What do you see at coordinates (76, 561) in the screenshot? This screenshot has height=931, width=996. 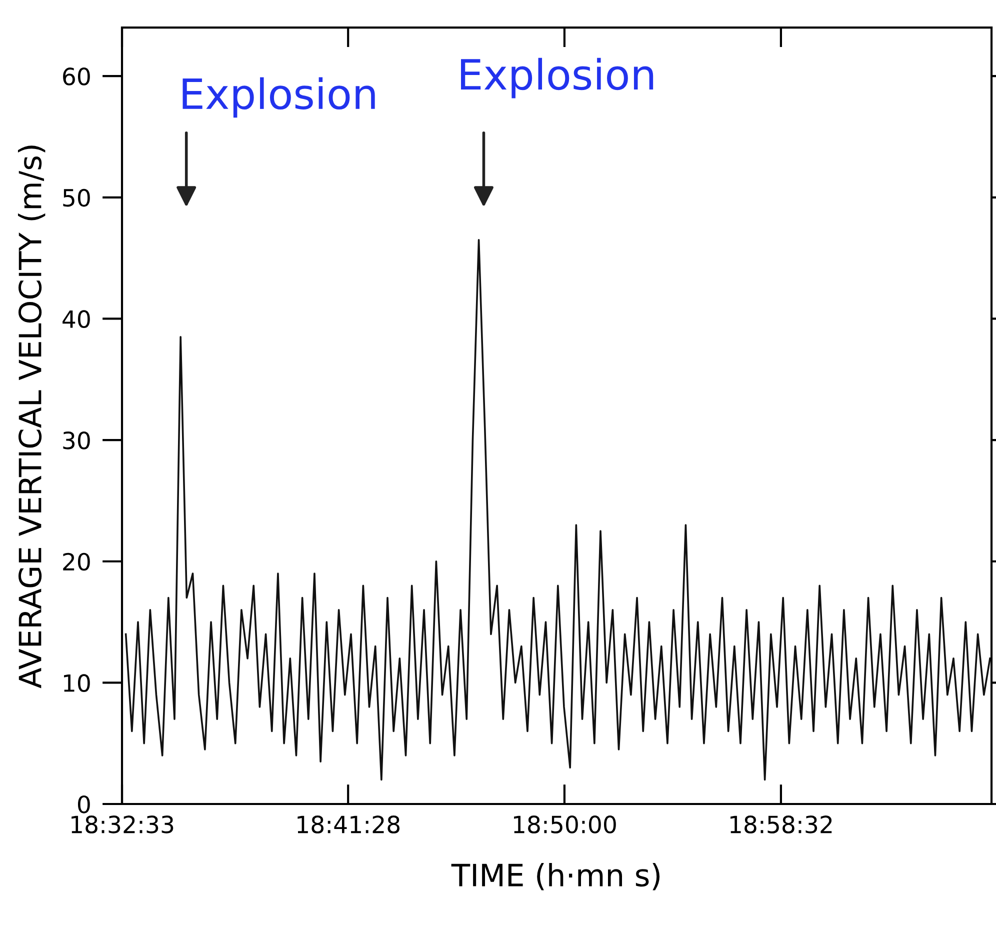 I see `y-tick-label: 20` at bounding box center [76, 561].